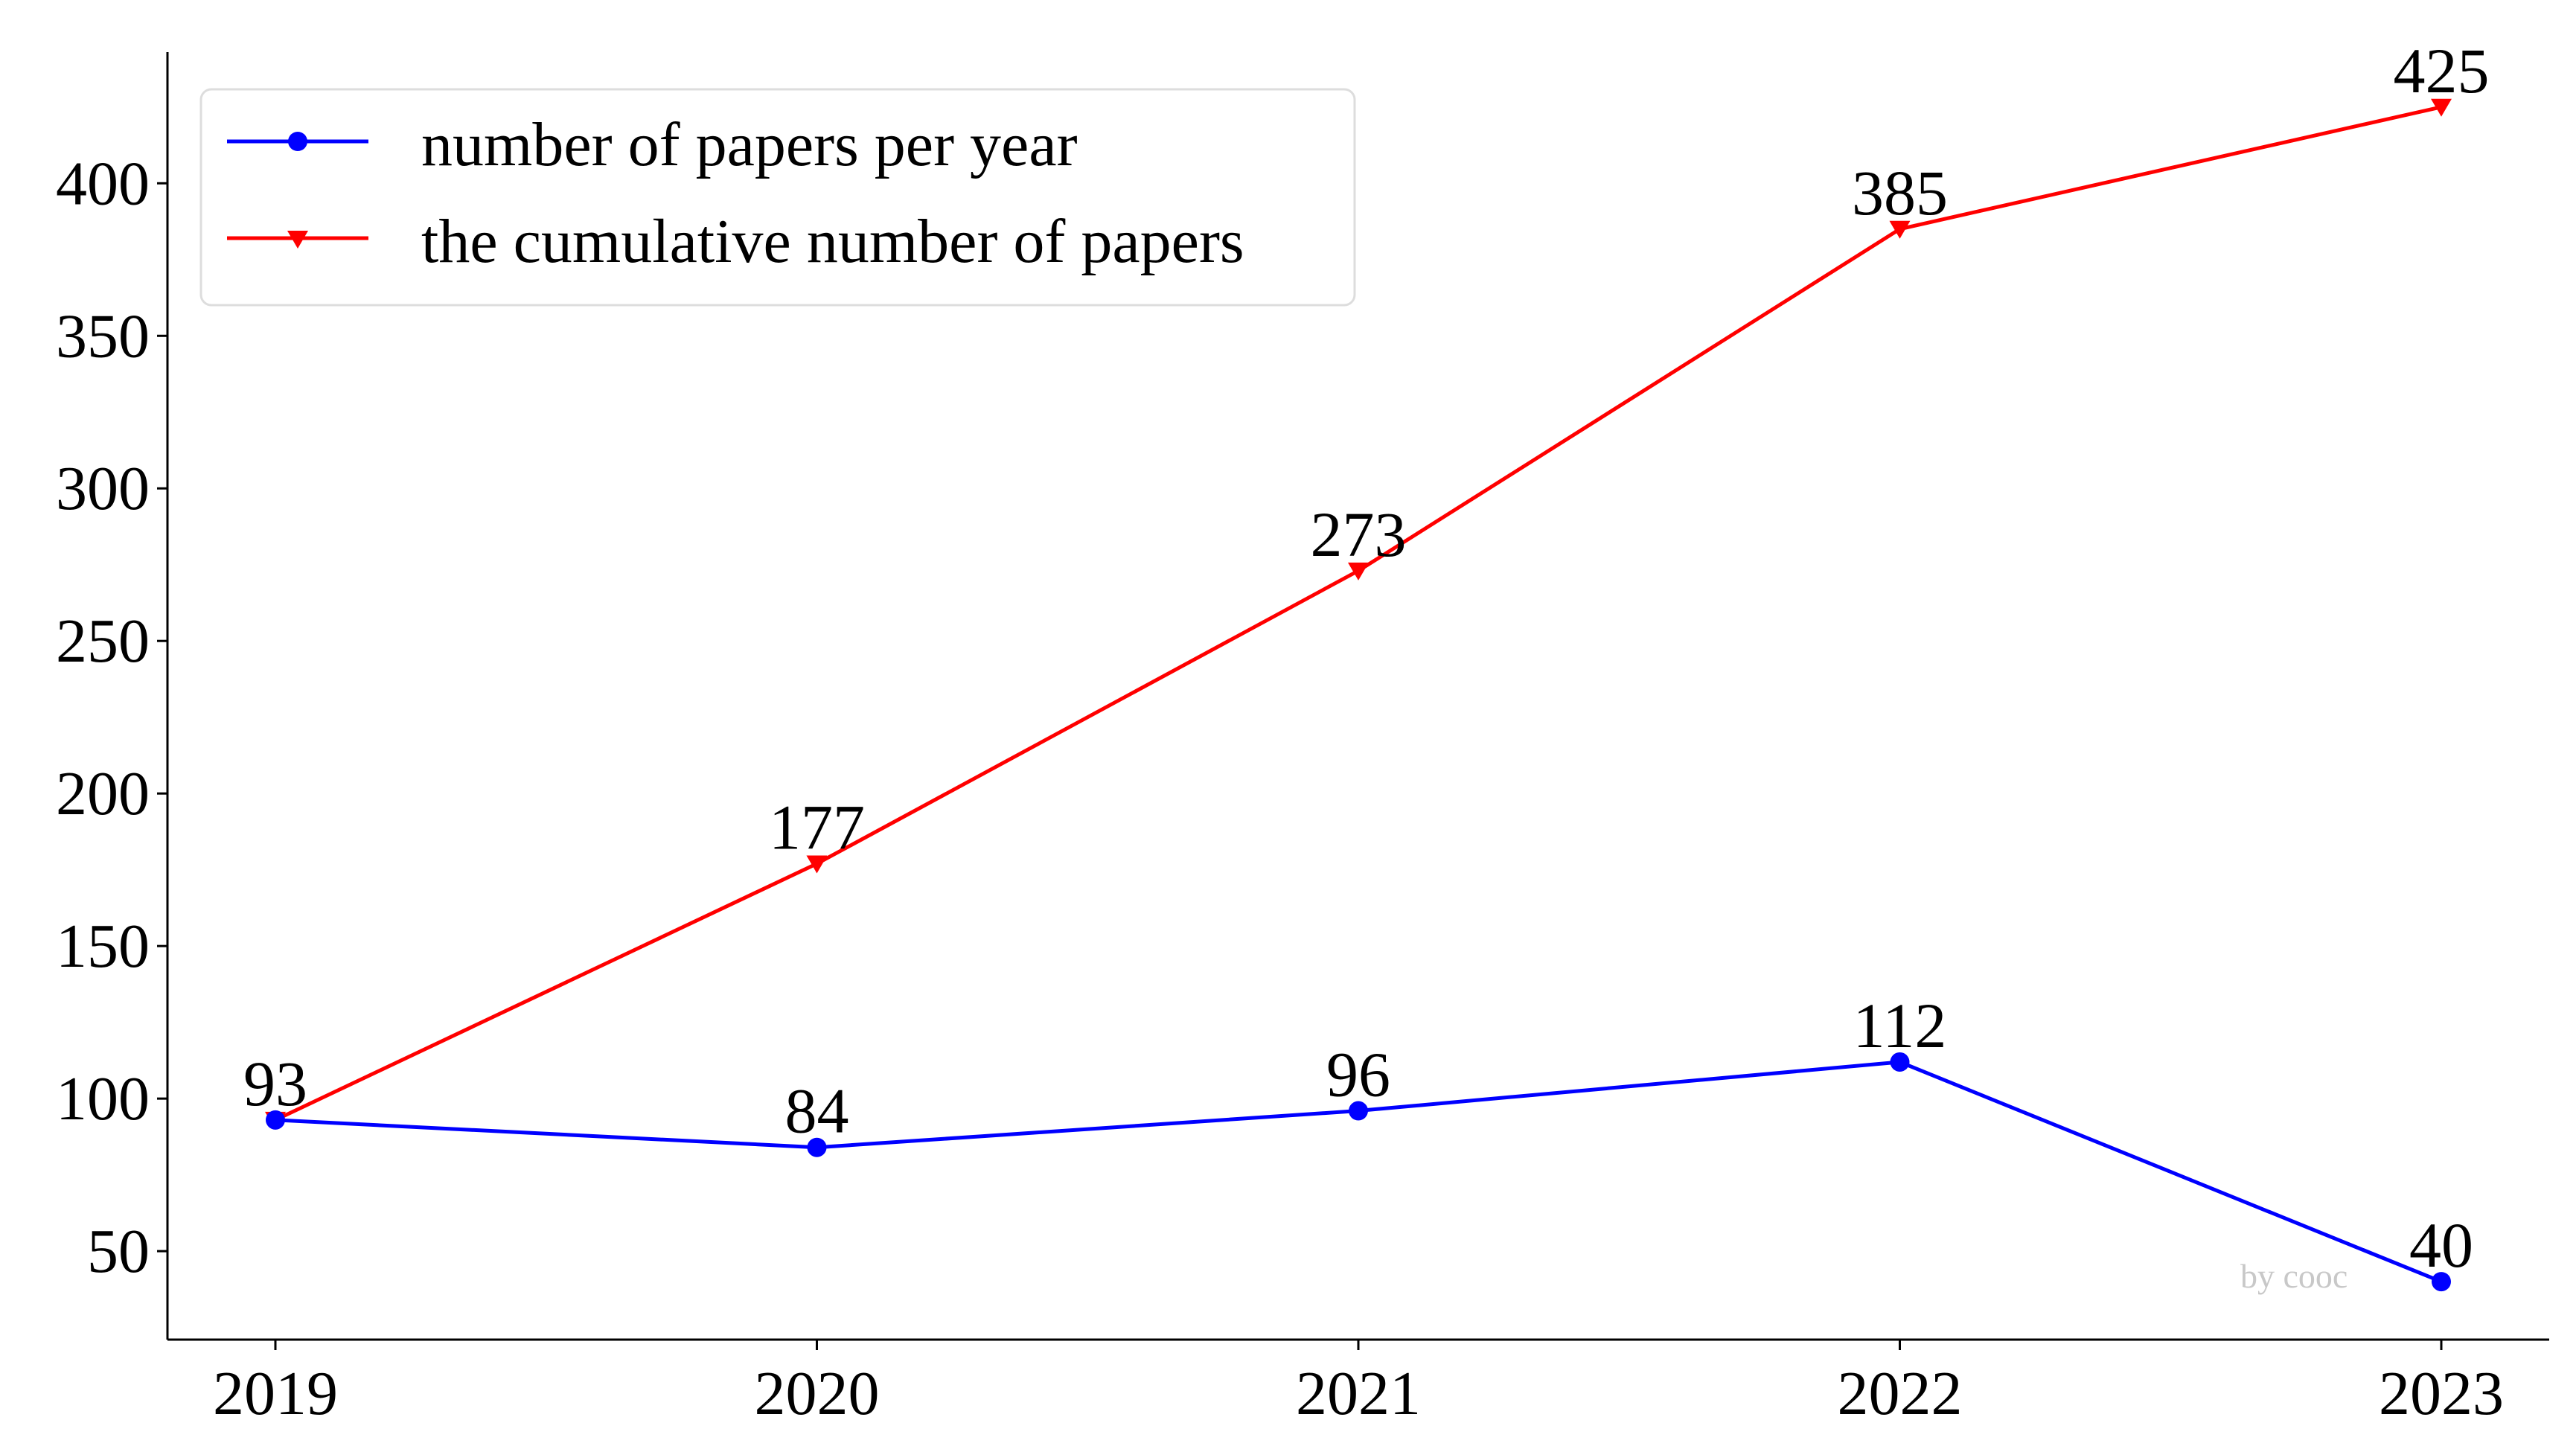 The width and height of the screenshot is (2576, 1452). What do you see at coordinates (1900, 1394) in the screenshot?
I see `x-tick-label-2022: 2022` at bounding box center [1900, 1394].